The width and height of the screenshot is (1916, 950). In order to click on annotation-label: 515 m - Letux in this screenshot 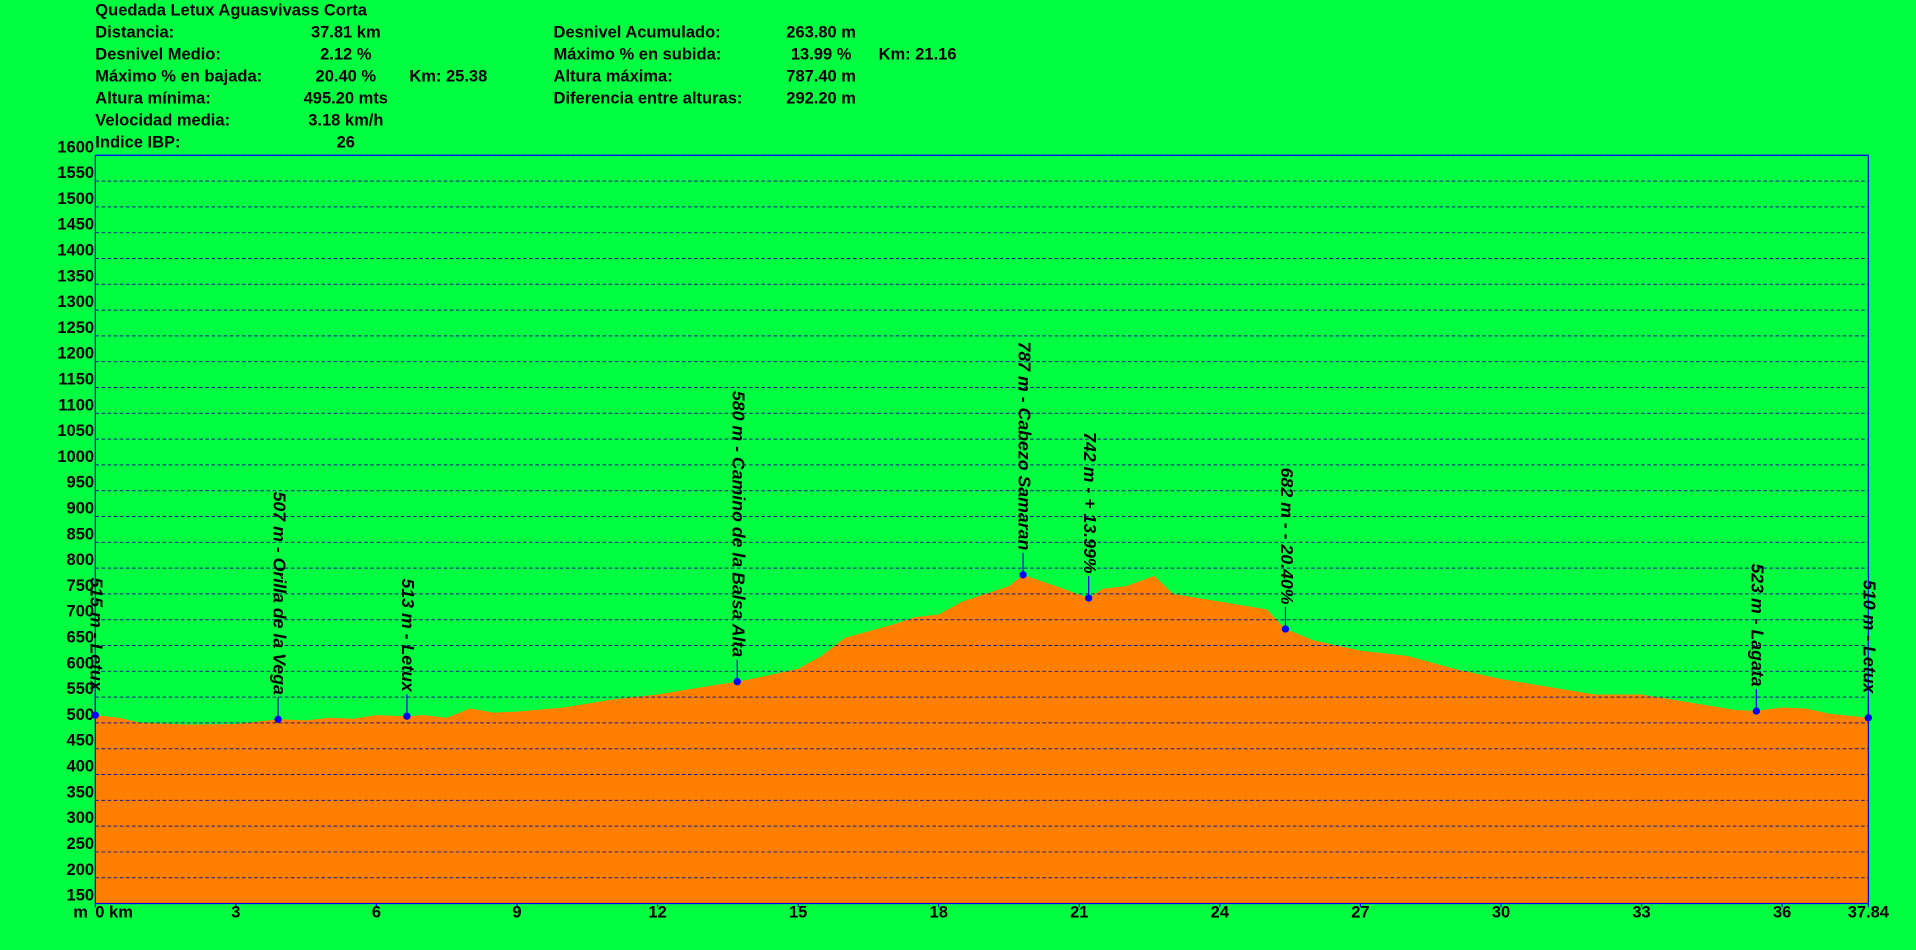, I will do `click(97, 634)`.